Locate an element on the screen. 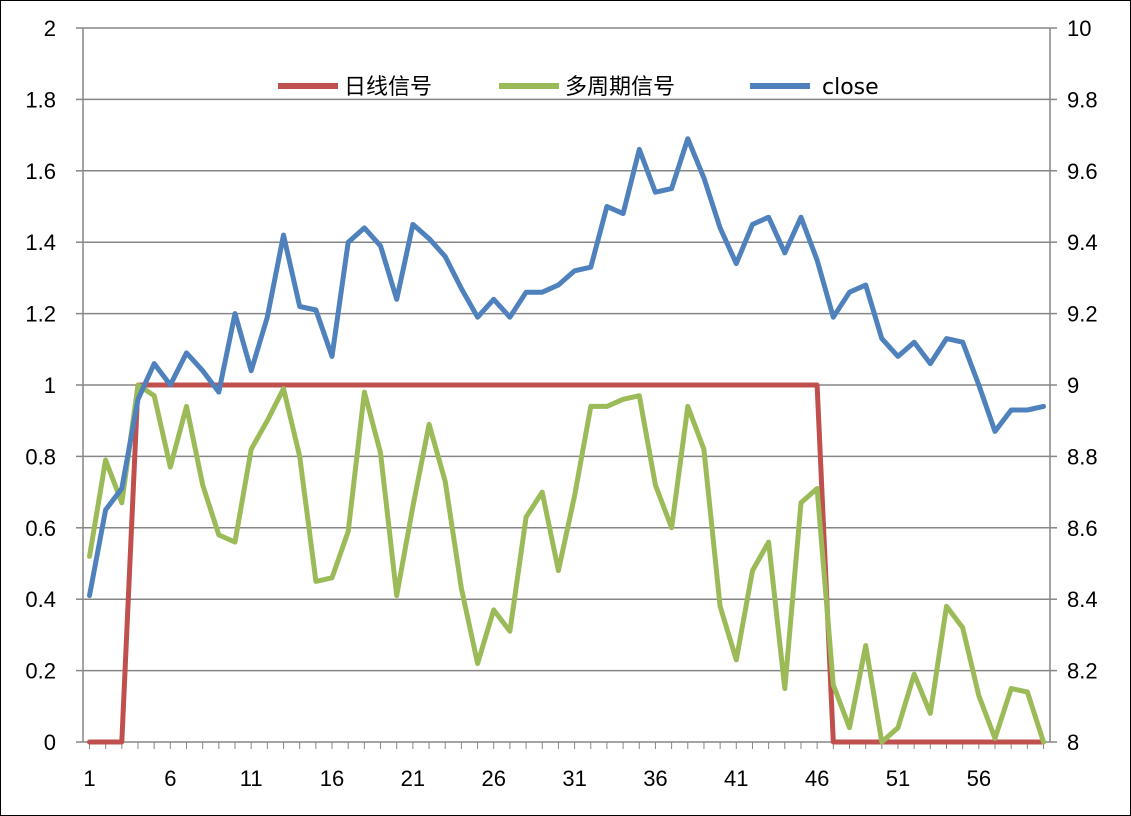 This screenshot has width=1131, height=816. y-right-tick-label: 8.4 is located at coordinates (1082, 599).